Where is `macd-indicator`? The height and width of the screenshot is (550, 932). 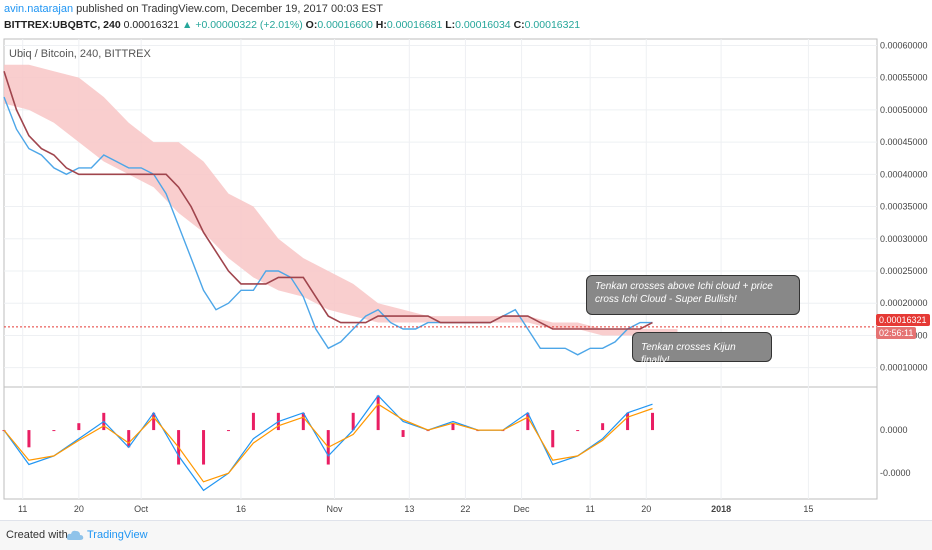
macd-indicator is located at coordinates (328, 443).